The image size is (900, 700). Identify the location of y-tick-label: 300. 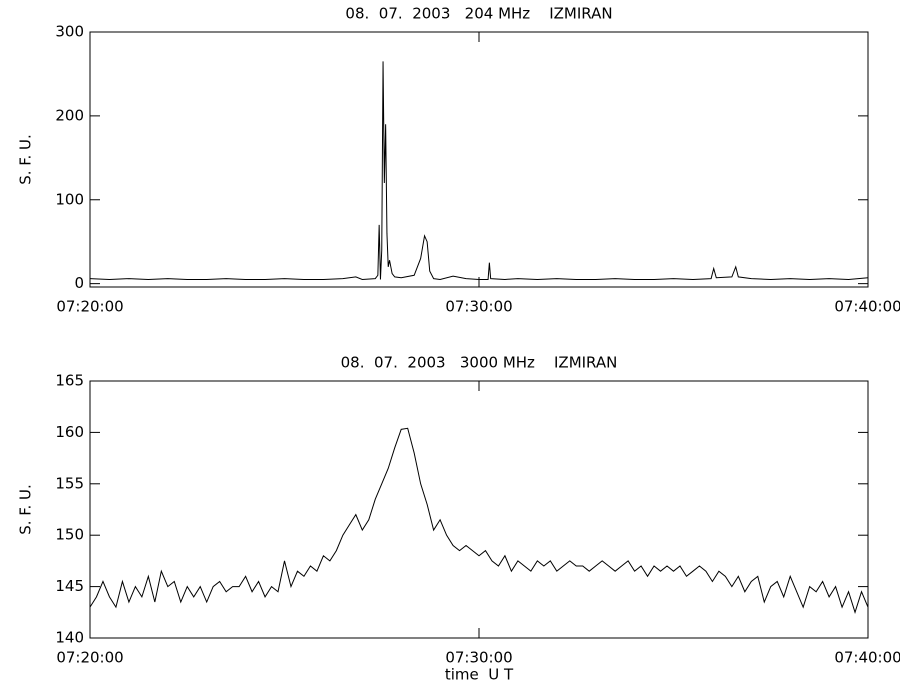
(69, 32).